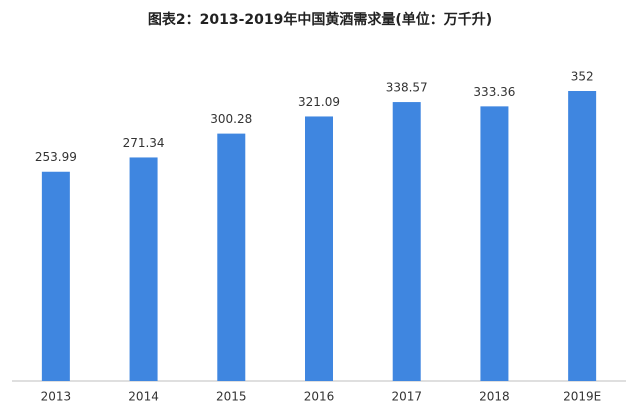 This screenshot has width=640, height=406. What do you see at coordinates (231, 119) in the screenshot?
I see `value-label: 300.28` at bounding box center [231, 119].